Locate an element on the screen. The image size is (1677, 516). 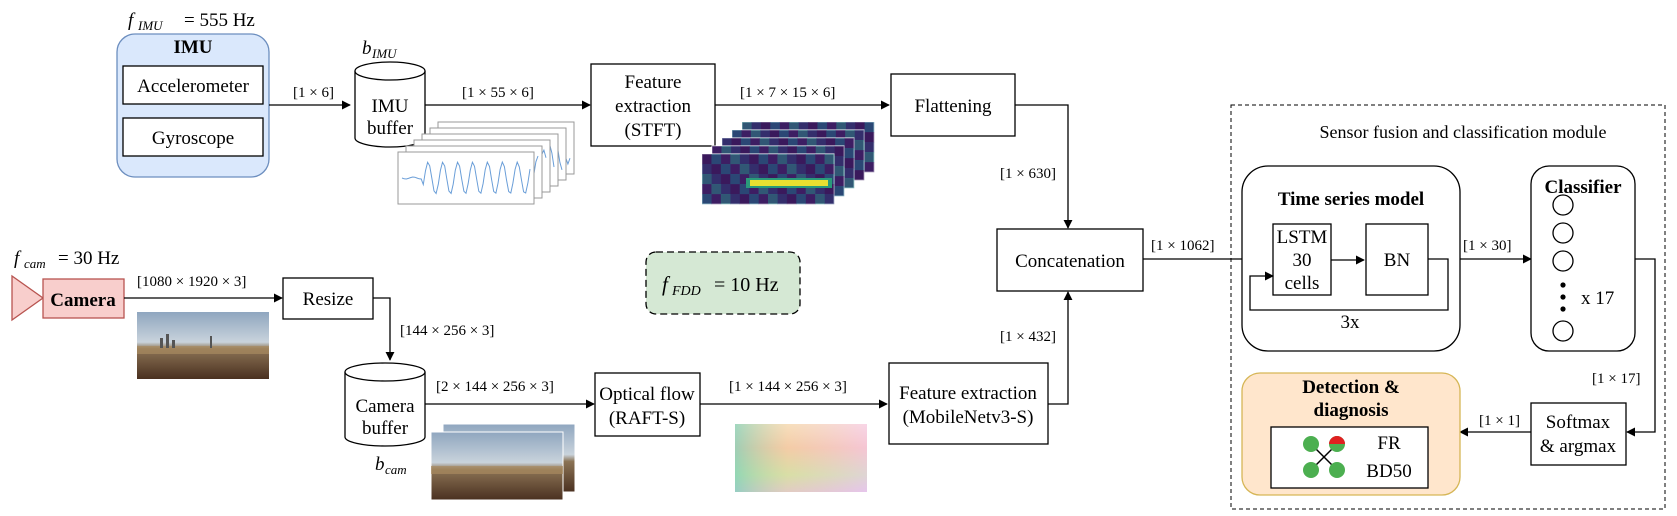
feature-extraction-stft-box is located at coordinates (653, 105).